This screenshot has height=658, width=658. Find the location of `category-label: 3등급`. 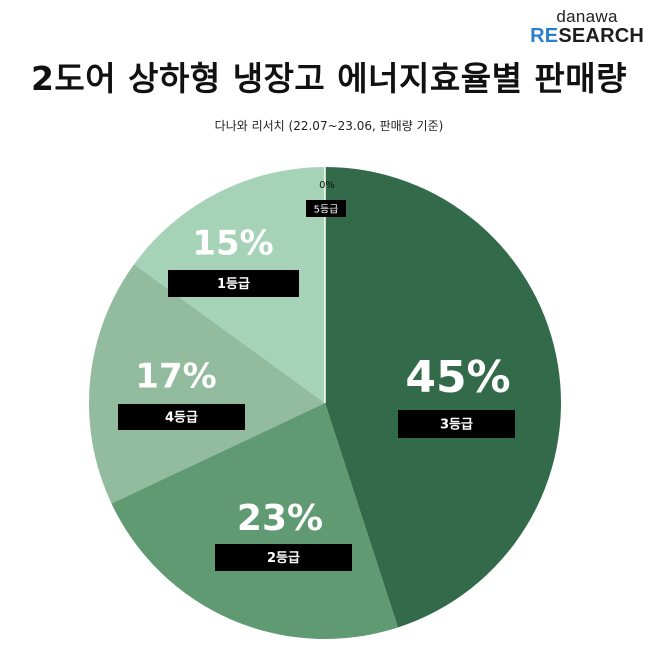

category-label: 3등급 is located at coordinates (456, 425).